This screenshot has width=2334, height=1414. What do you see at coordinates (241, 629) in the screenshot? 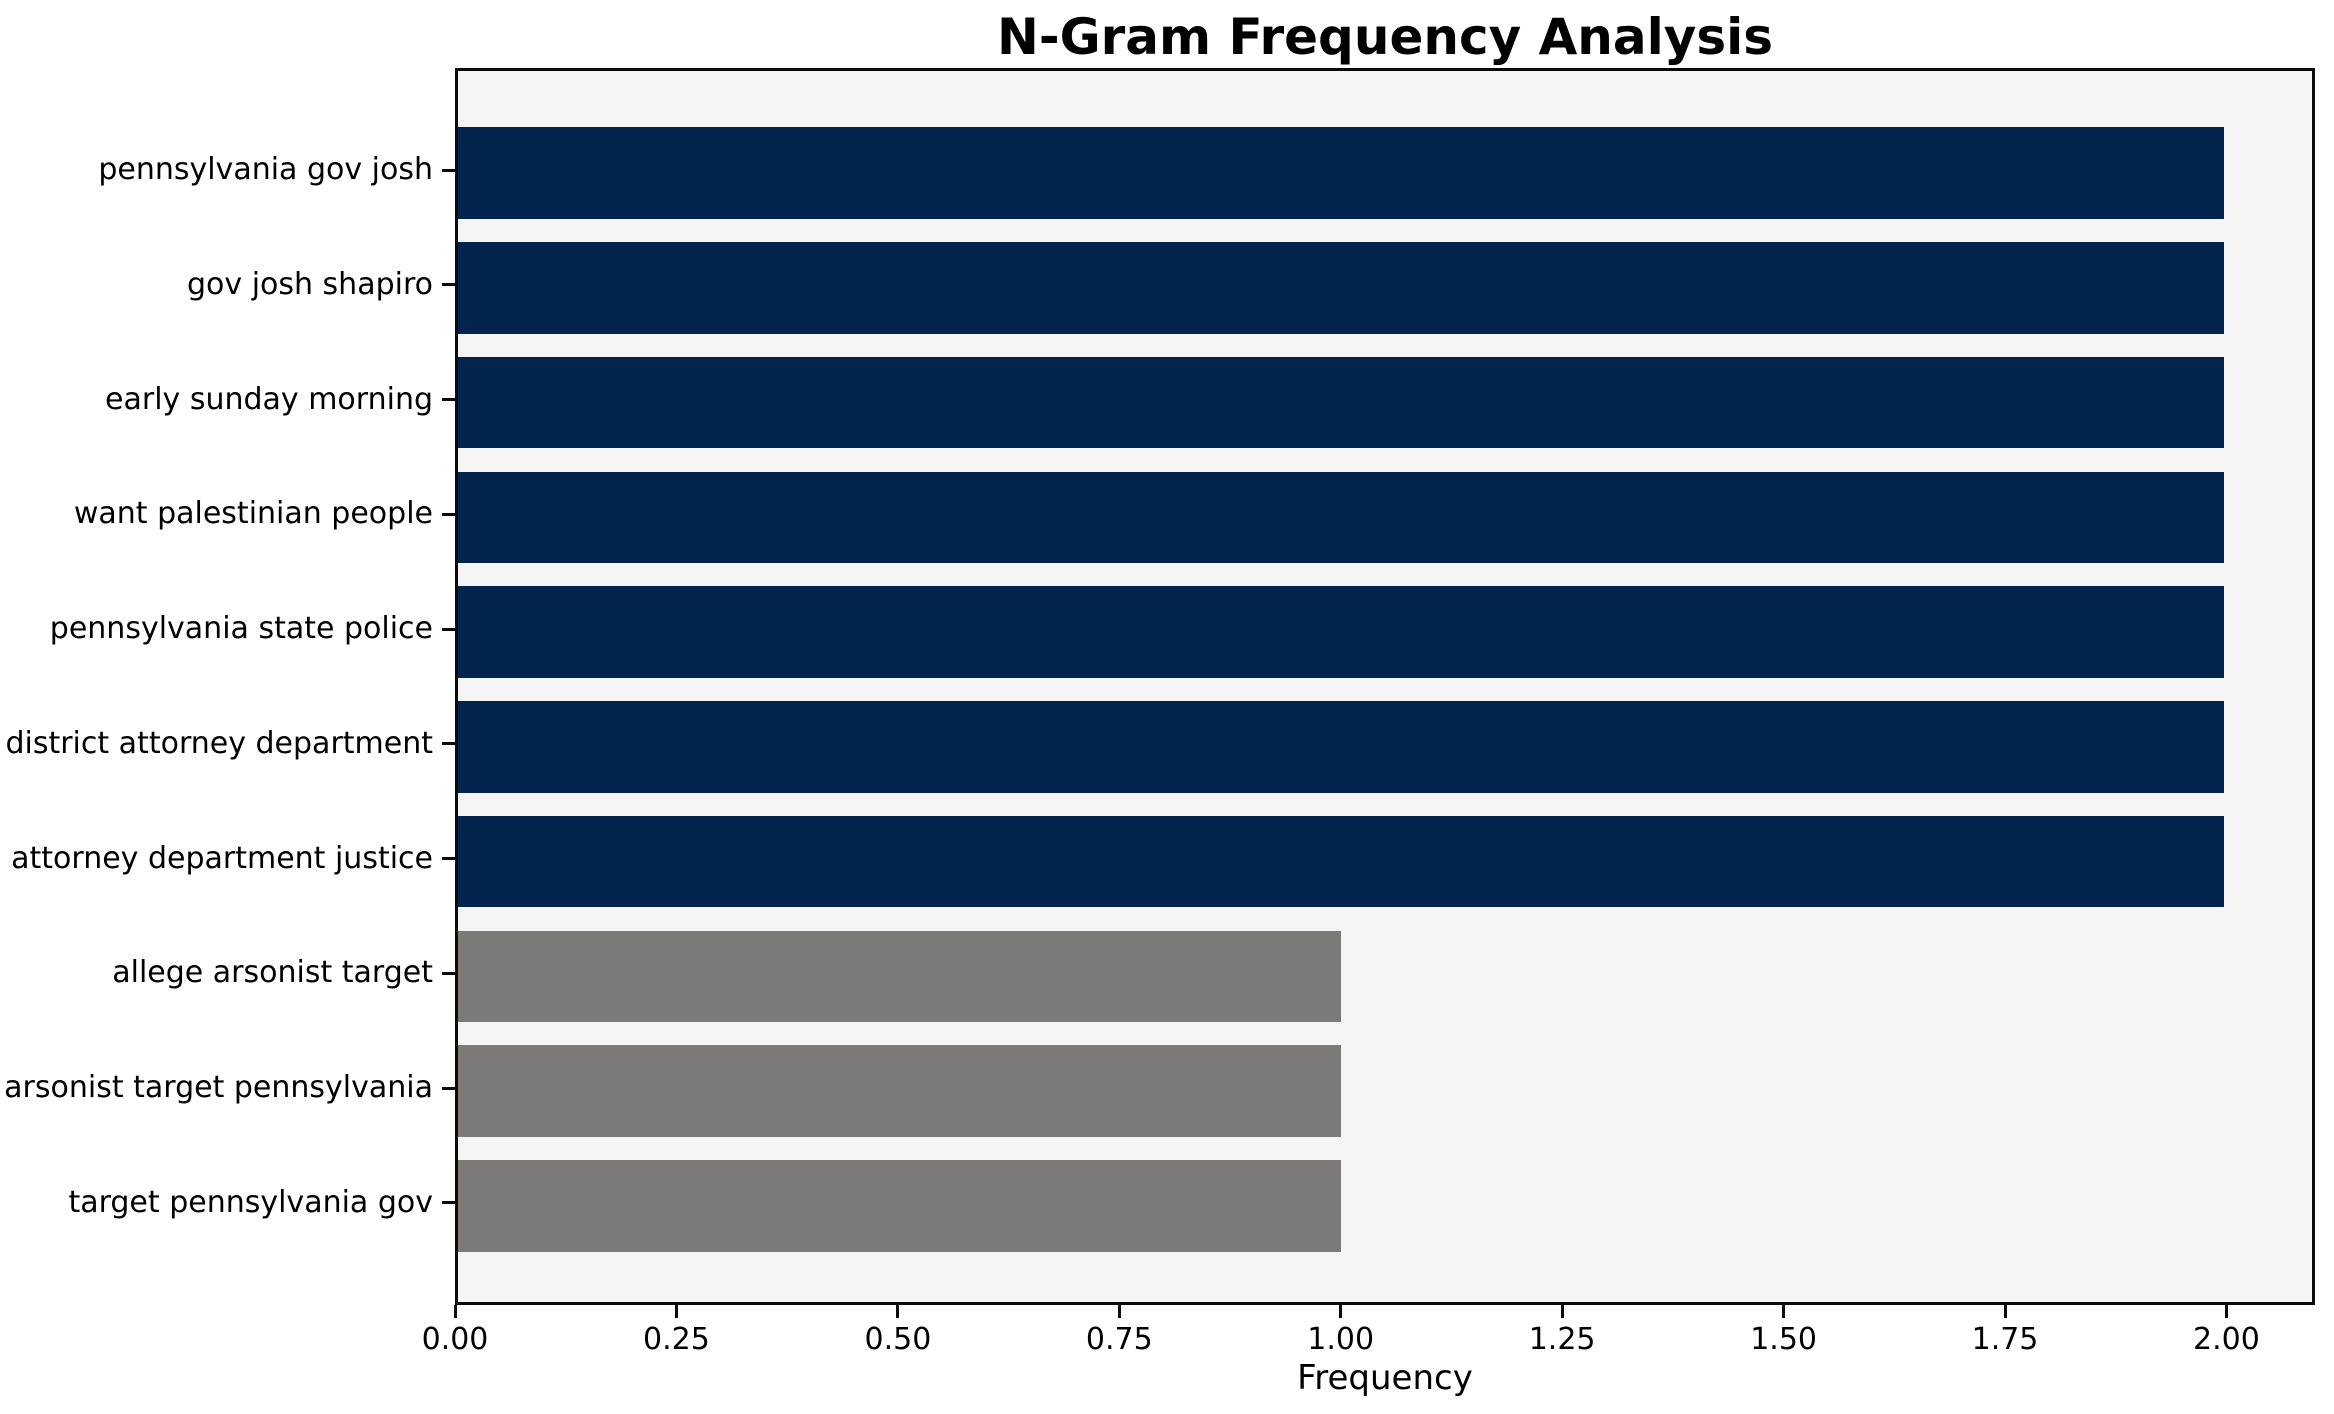
I see `y-tick-label-4: pennsylvania state police` at bounding box center [241, 629].